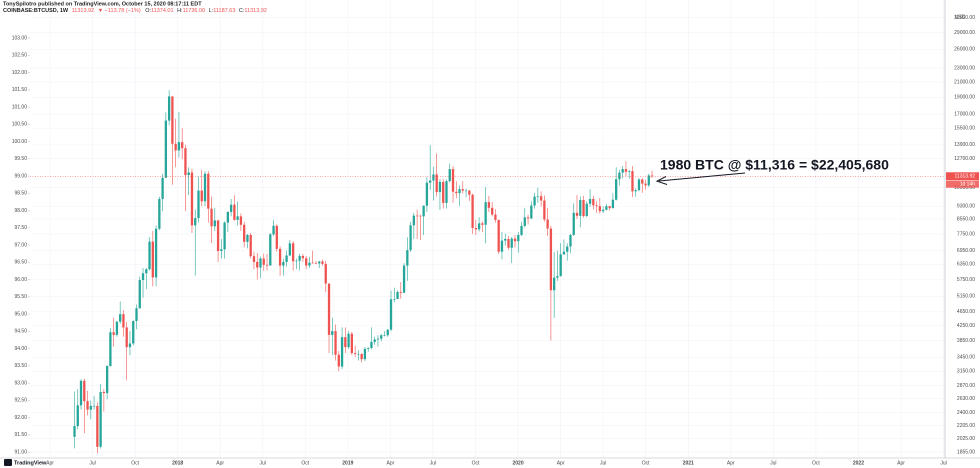 The image size is (980, 468). I want to click on ohlc-val: 11374.01, so click(162, 11).